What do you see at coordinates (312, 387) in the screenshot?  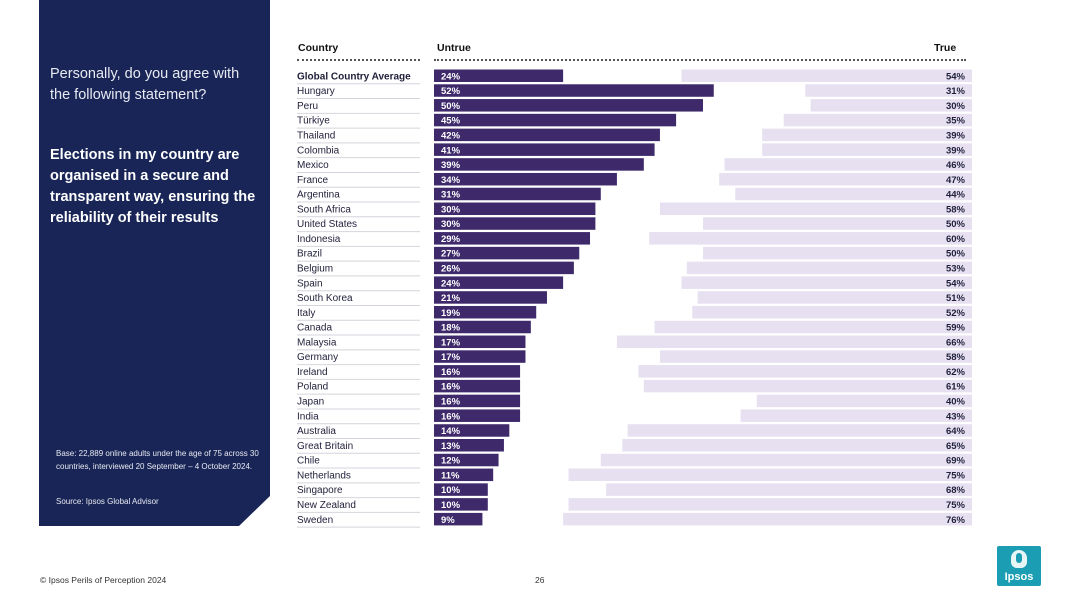 I see `country-label: Poland` at bounding box center [312, 387].